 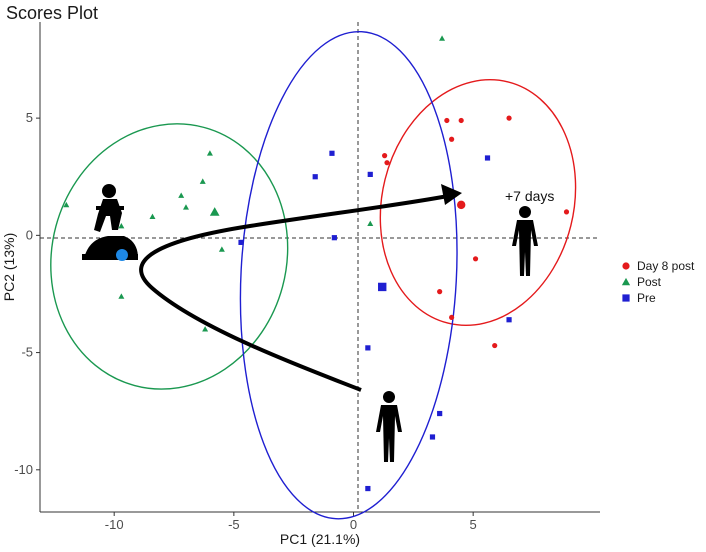 I want to click on legend-label-day-8-post: Day 8 post, so click(x=666, y=266).